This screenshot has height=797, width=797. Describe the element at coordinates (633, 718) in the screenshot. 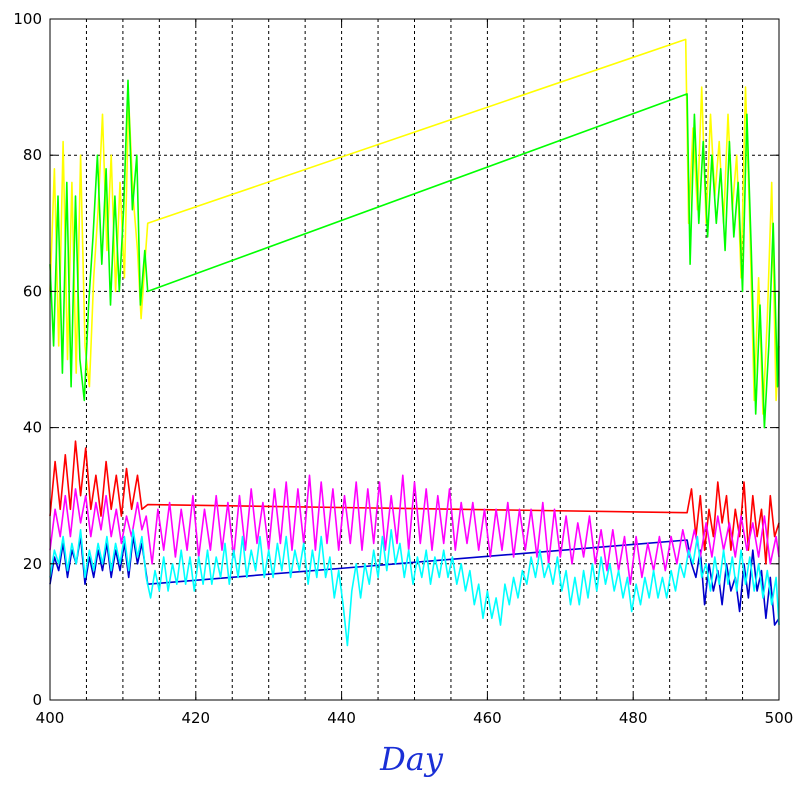

I see `x-tick-label: 480` at that location.